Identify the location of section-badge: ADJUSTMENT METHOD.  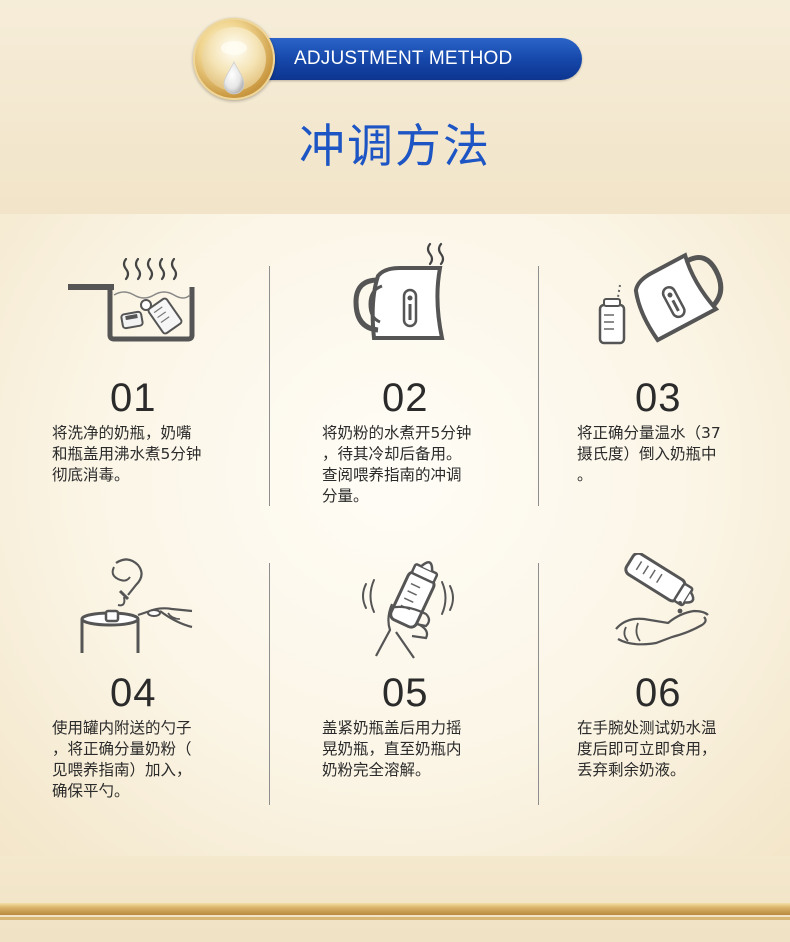
(410, 59).